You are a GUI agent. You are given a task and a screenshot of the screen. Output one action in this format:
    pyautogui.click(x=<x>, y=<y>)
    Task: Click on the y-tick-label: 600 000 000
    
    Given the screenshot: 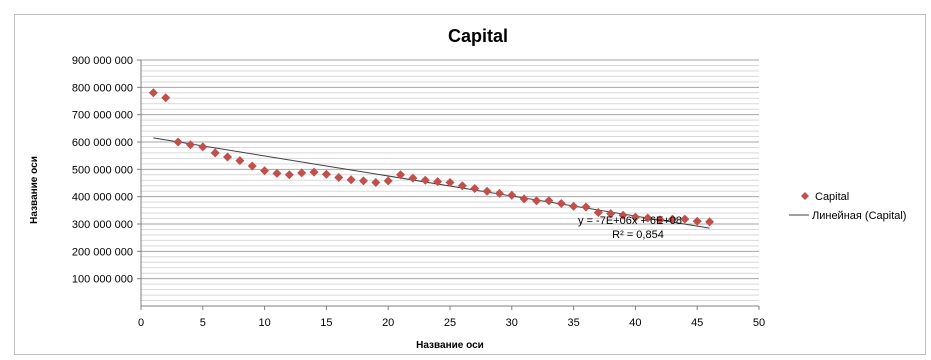 What is the action you would take?
    pyautogui.click(x=102, y=143)
    